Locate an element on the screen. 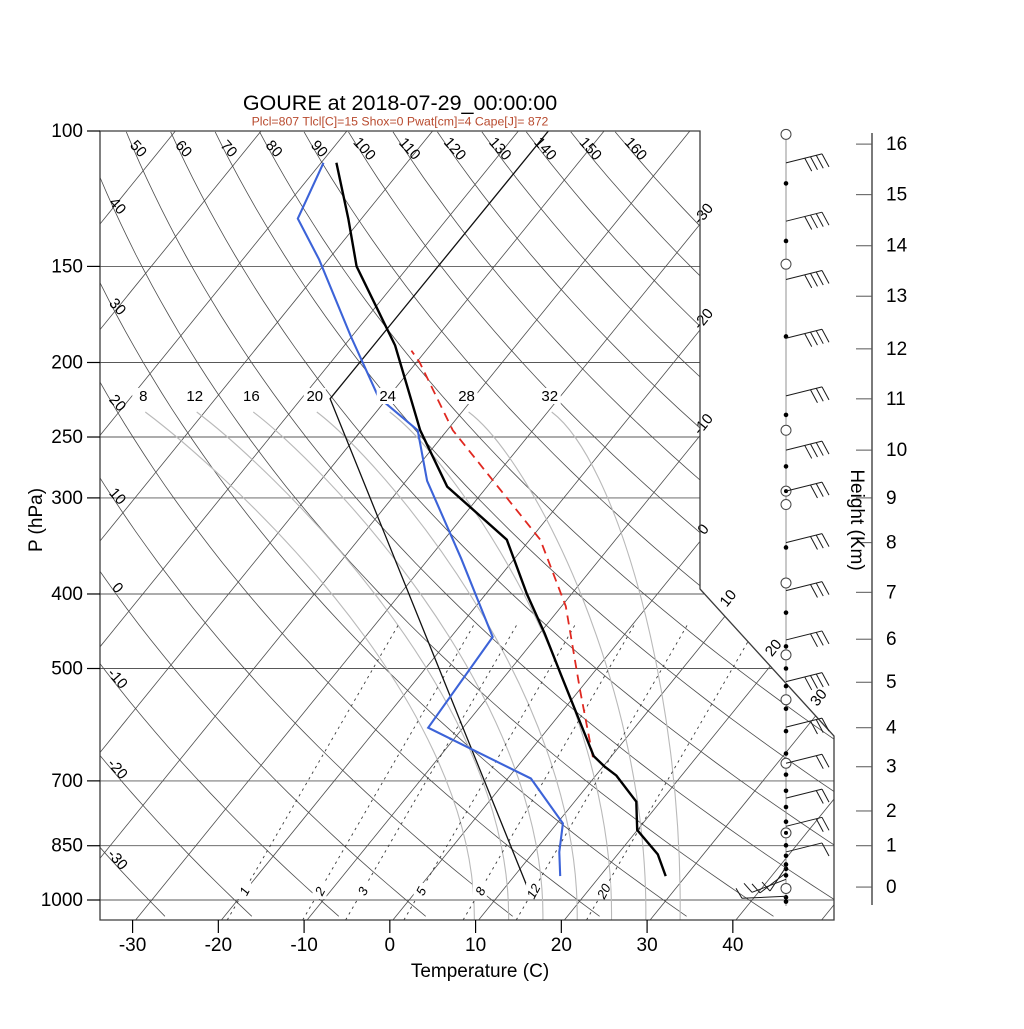 The height and width of the screenshot is (1029, 1024). pressure-tick-label: 500 is located at coordinates (67, 669).